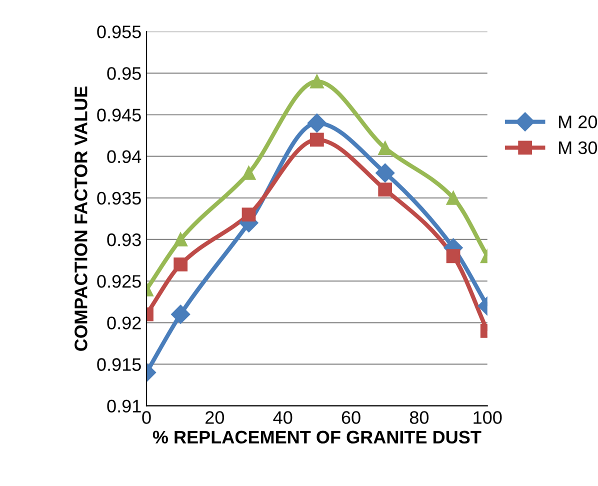 The image size is (598, 486). What do you see at coordinates (578, 147) in the screenshot?
I see `legend-label: M 30` at bounding box center [578, 147].